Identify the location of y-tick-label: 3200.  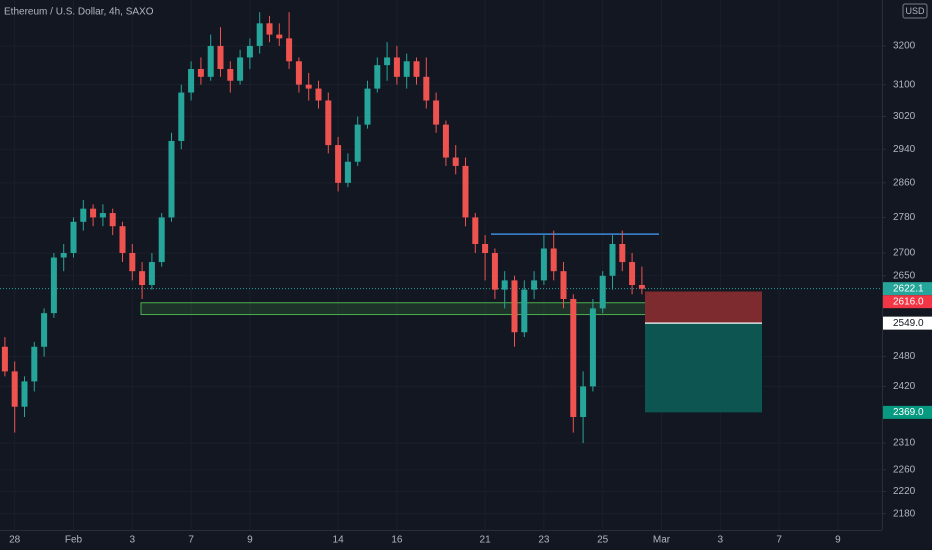
(904, 46).